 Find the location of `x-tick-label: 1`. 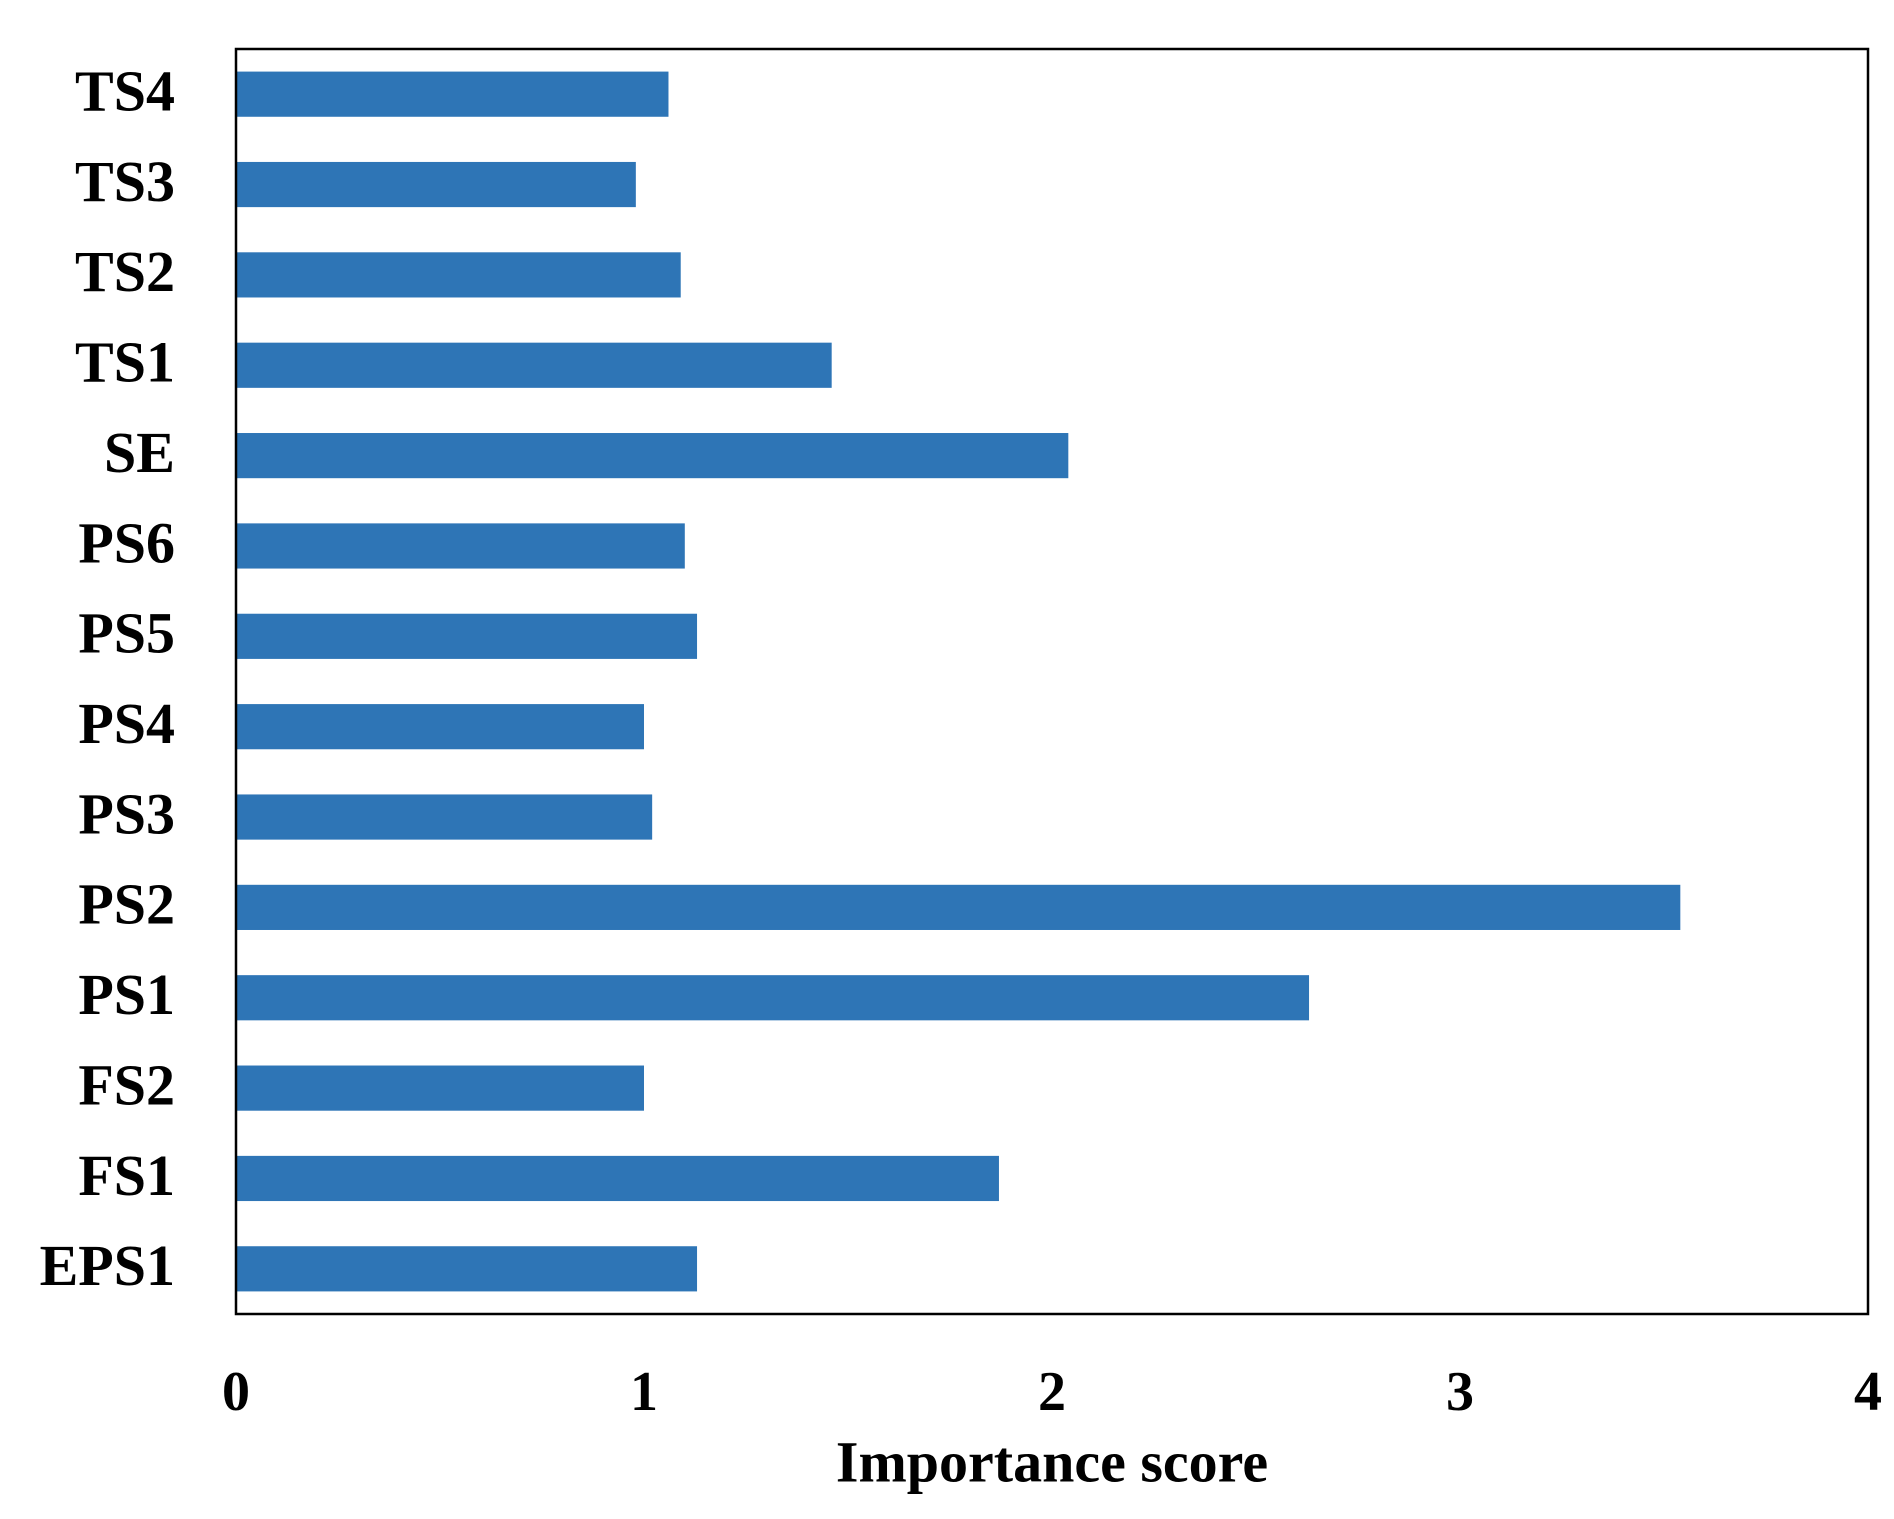

x-tick-label: 1 is located at coordinates (644, 1392).